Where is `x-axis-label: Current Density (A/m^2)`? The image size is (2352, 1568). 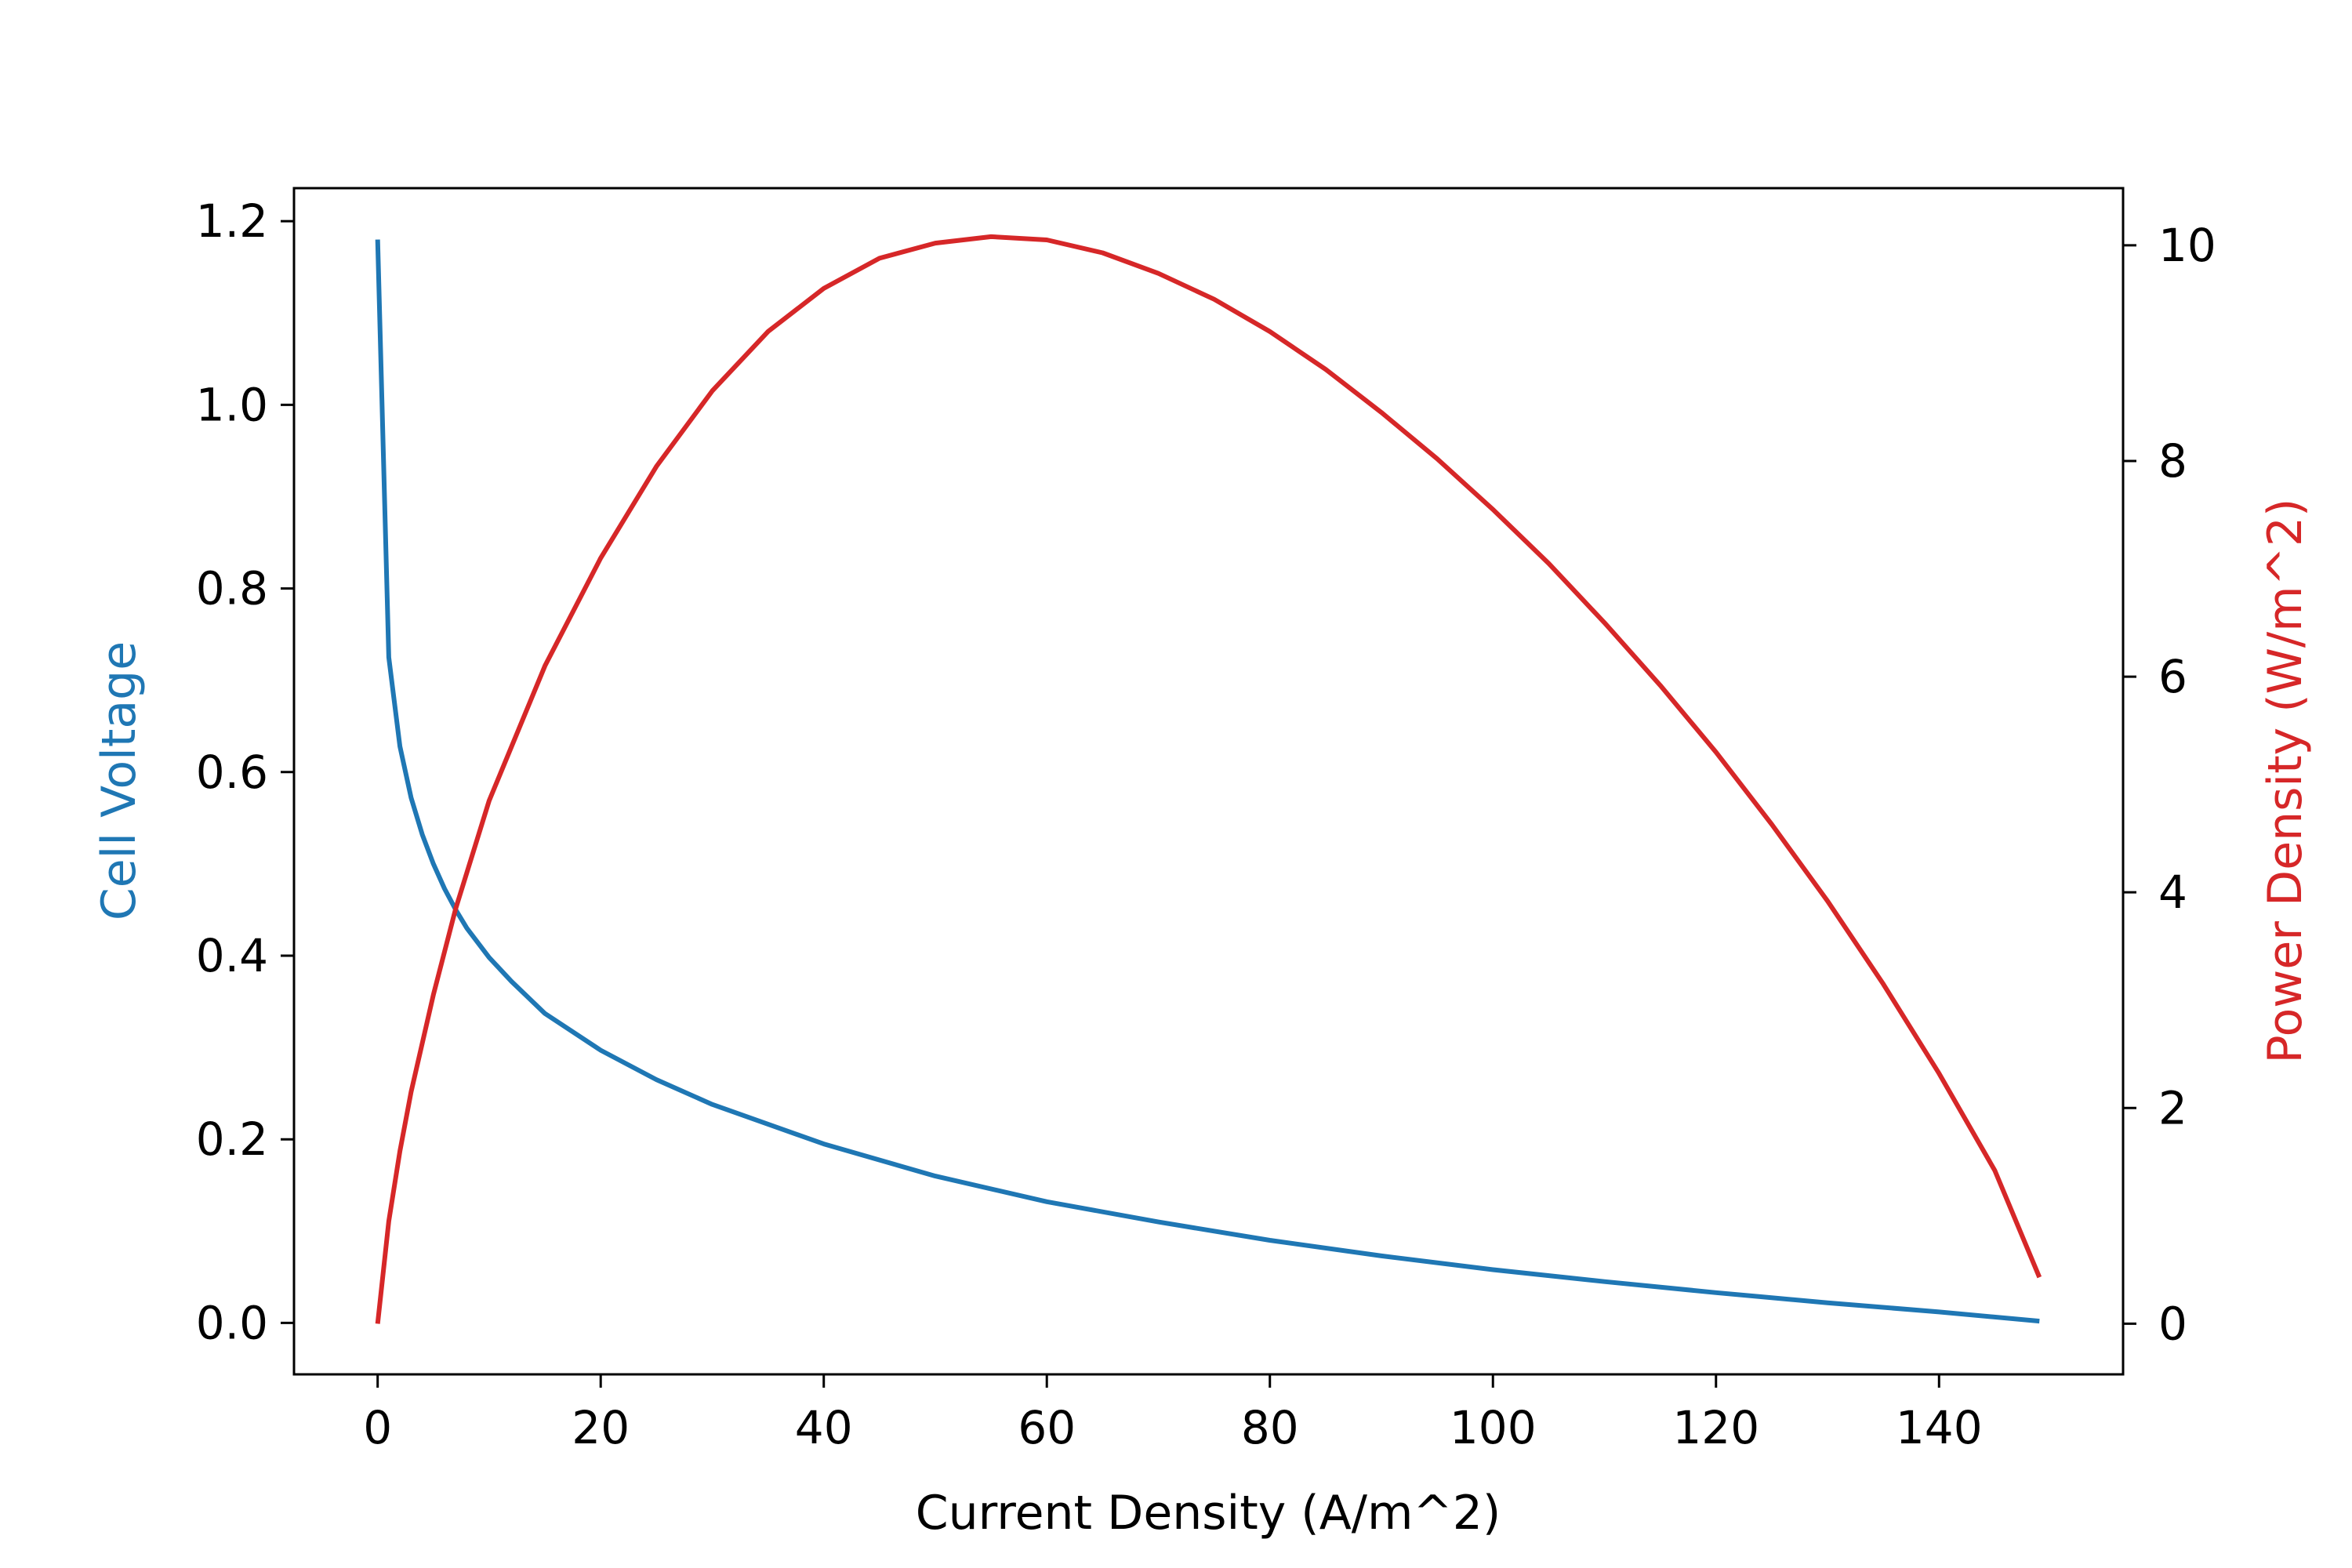 x-axis-label: Current Density (A/m^2) is located at coordinates (1208, 1513).